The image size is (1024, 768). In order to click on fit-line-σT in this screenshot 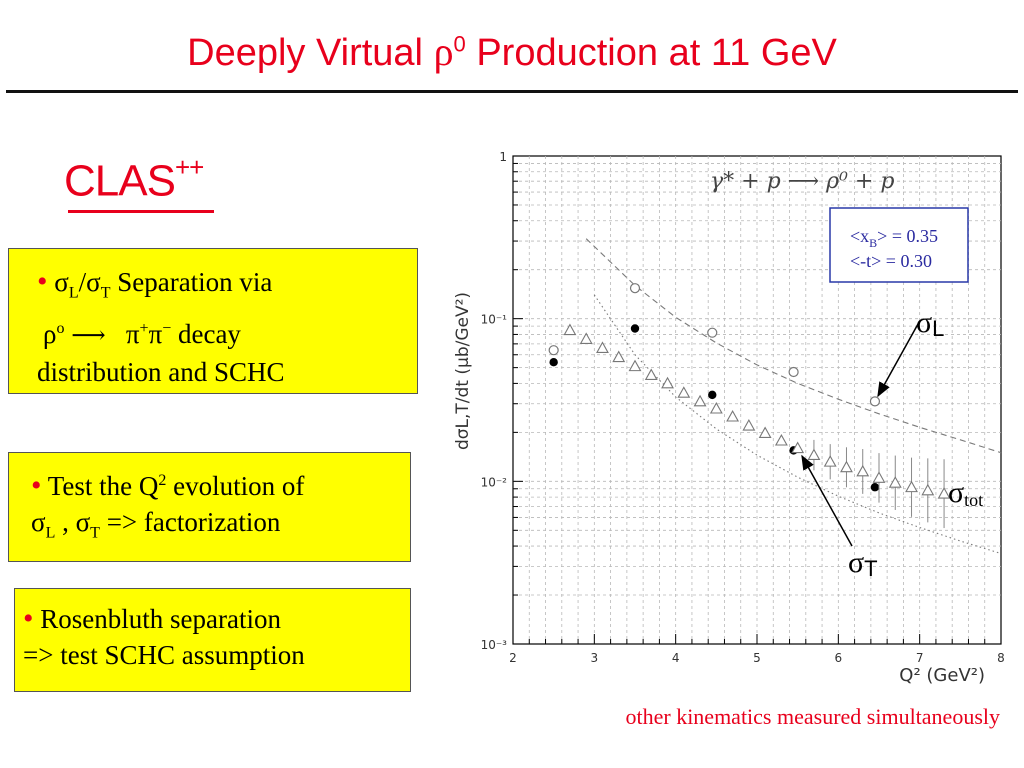, I will do `click(797, 424)`.